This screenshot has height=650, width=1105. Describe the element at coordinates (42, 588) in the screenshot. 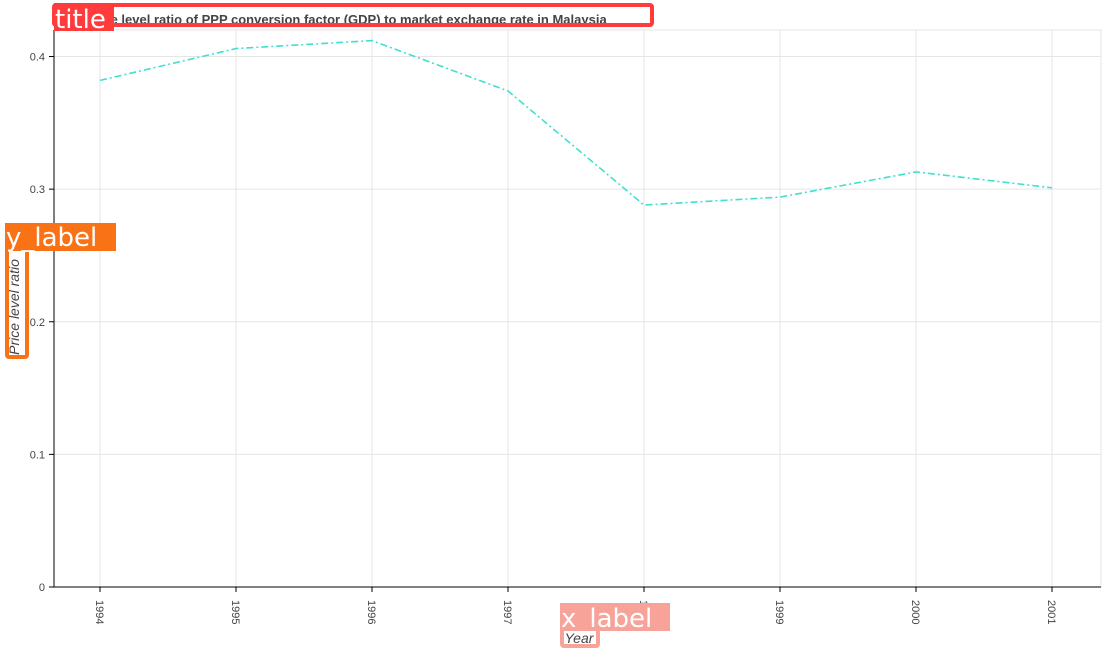

I see `y-tick-label: 0` at that location.